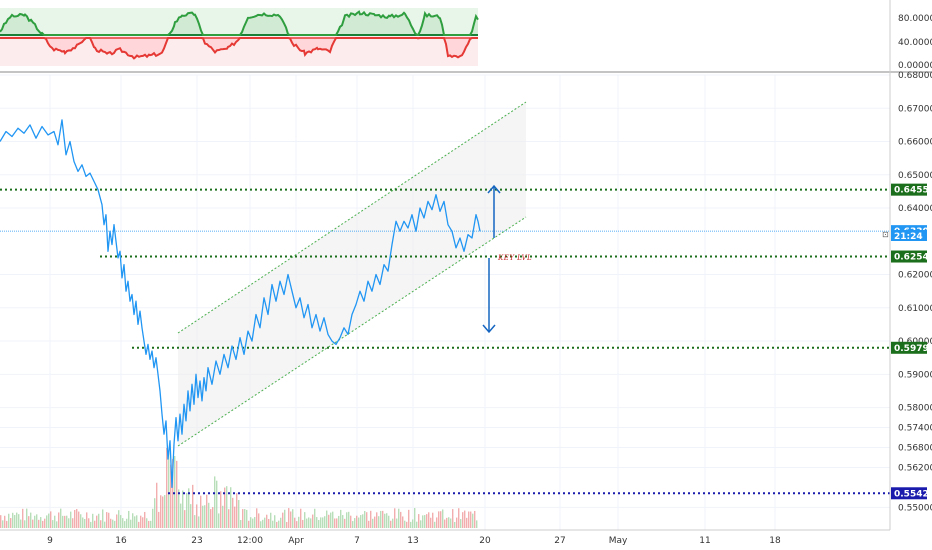 The image size is (932, 550). What do you see at coordinates (196, 541) in the screenshot?
I see `time-tick-label: 23` at bounding box center [196, 541].